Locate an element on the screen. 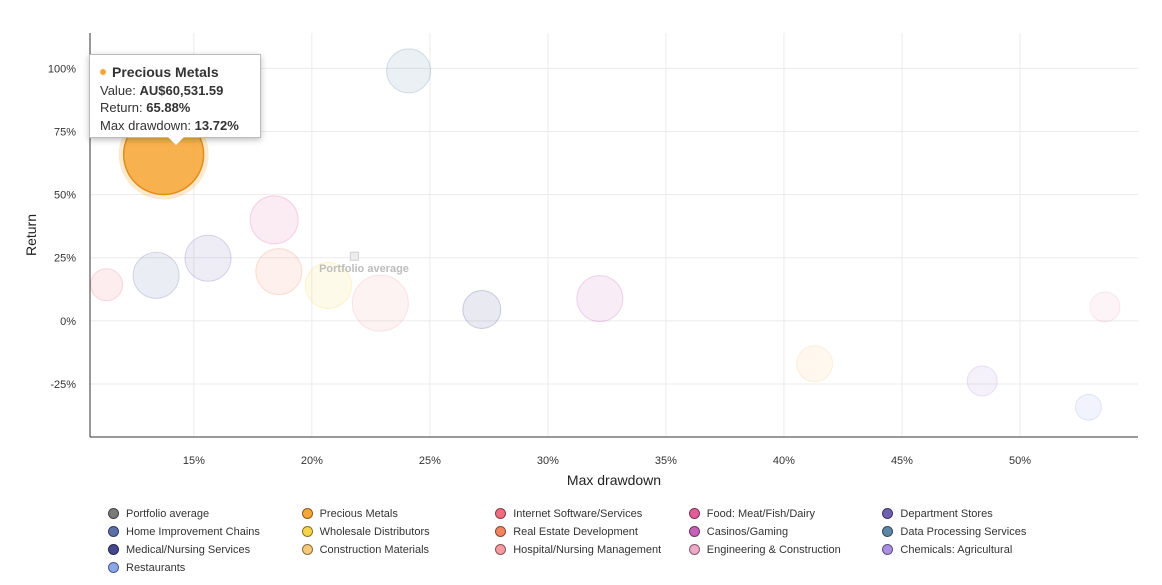 The image size is (1162, 585). tooltip-return-label: Return: is located at coordinates (121, 107).